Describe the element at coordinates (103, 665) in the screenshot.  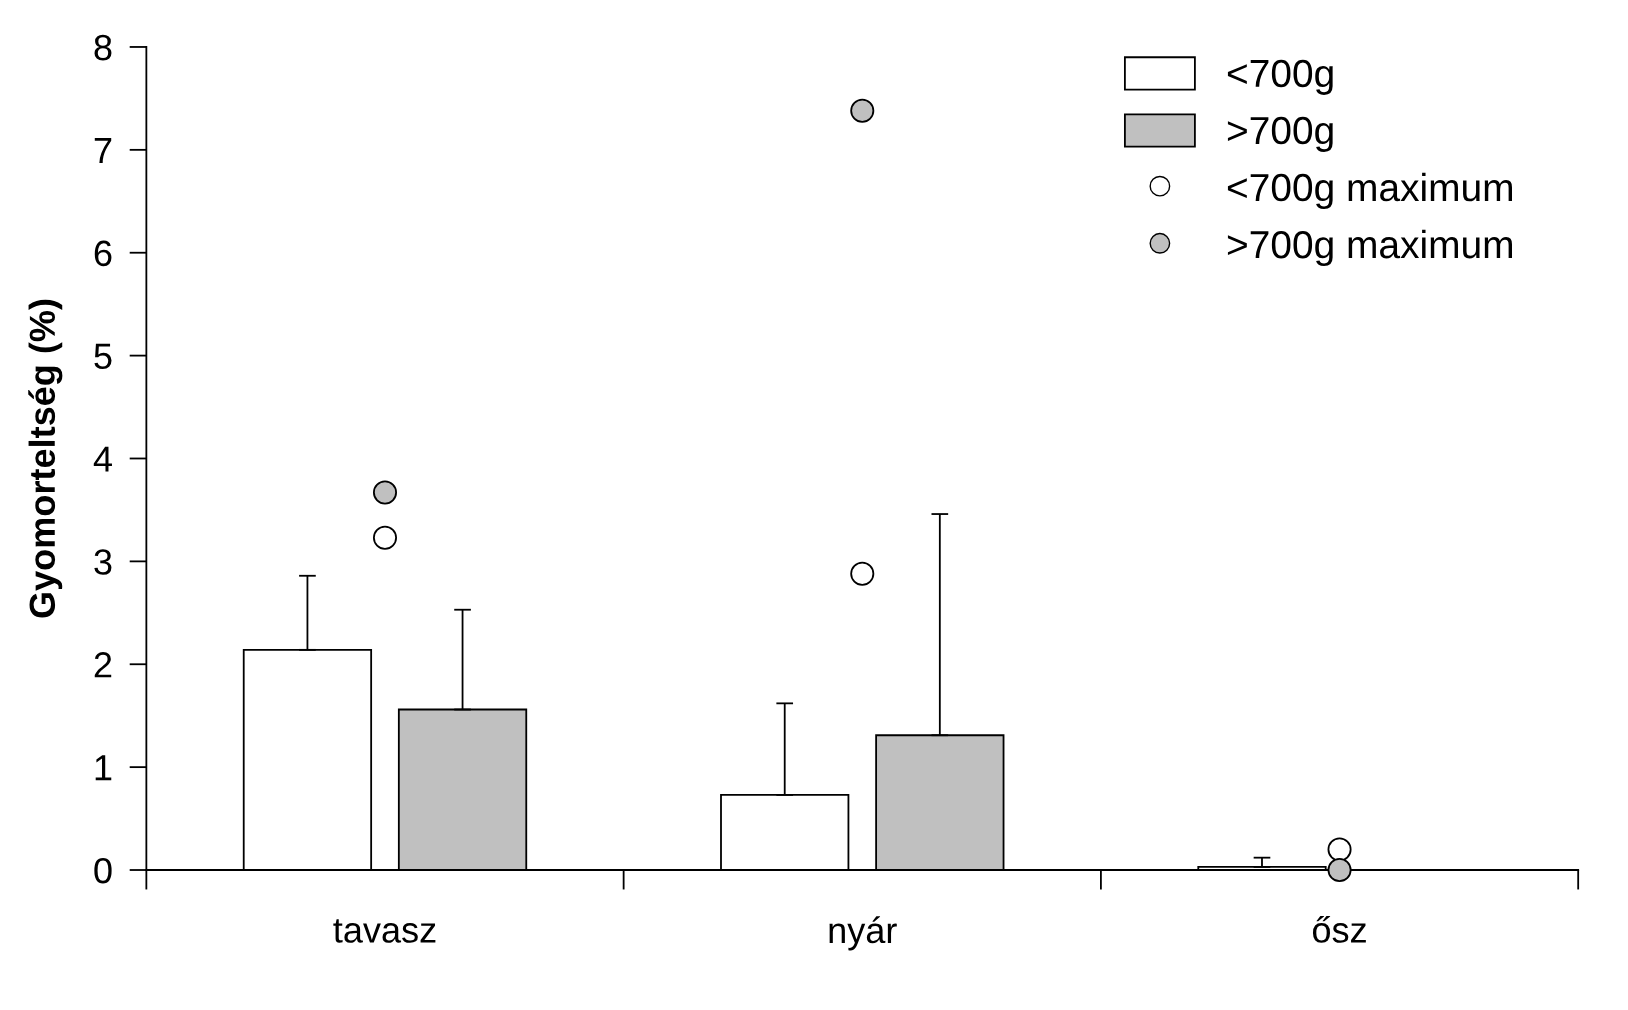
I see `y-tick-label: 2` at that location.